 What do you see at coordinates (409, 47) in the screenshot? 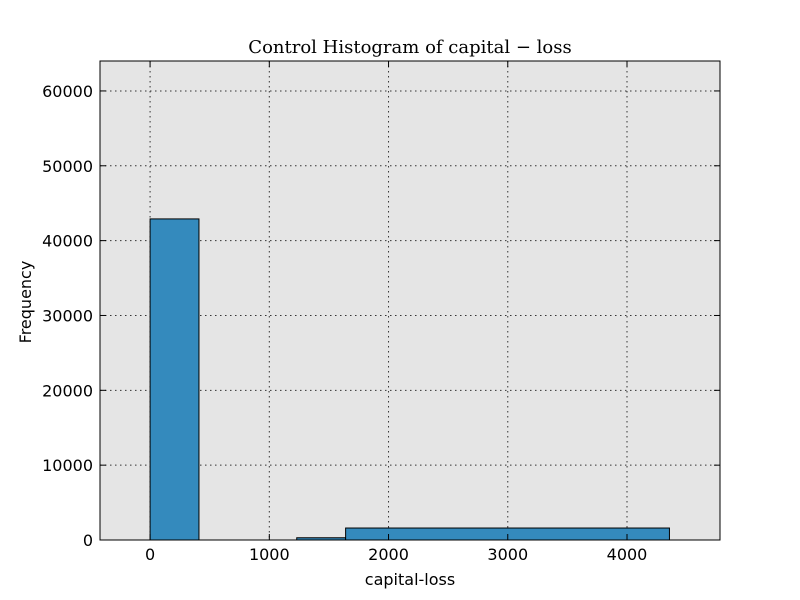
I see `chart-title: Control Histogram of capital − loss` at bounding box center [409, 47].